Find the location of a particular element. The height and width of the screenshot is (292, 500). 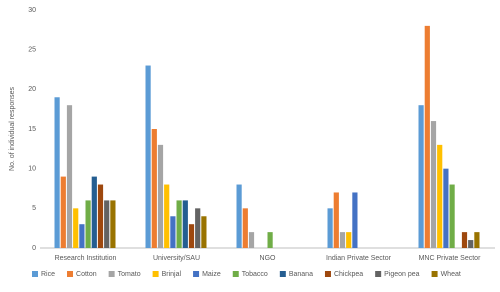

x-tick-label: University/SAU is located at coordinates (176, 258).